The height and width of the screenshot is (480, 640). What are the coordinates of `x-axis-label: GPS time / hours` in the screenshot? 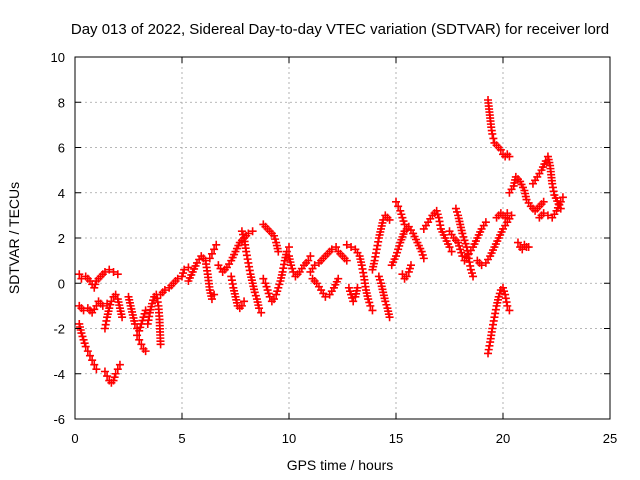 It's located at (340, 465).